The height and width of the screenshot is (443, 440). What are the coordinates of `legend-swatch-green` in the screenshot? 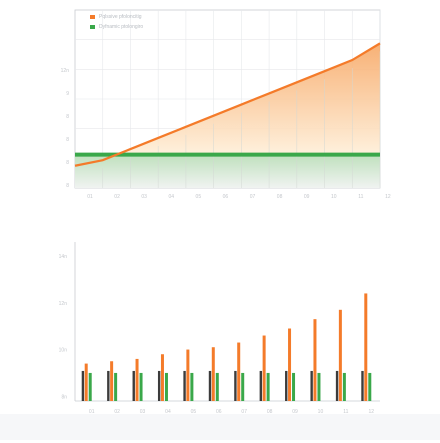 It's located at (92, 27).